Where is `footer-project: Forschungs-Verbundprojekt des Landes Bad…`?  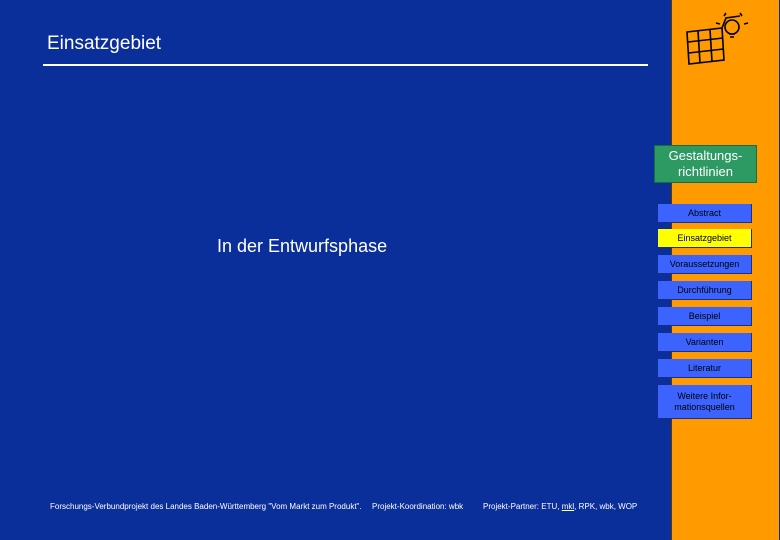
footer-project: Forschungs-Verbundprojekt des Landes Bad… is located at coordinates (206, 506).